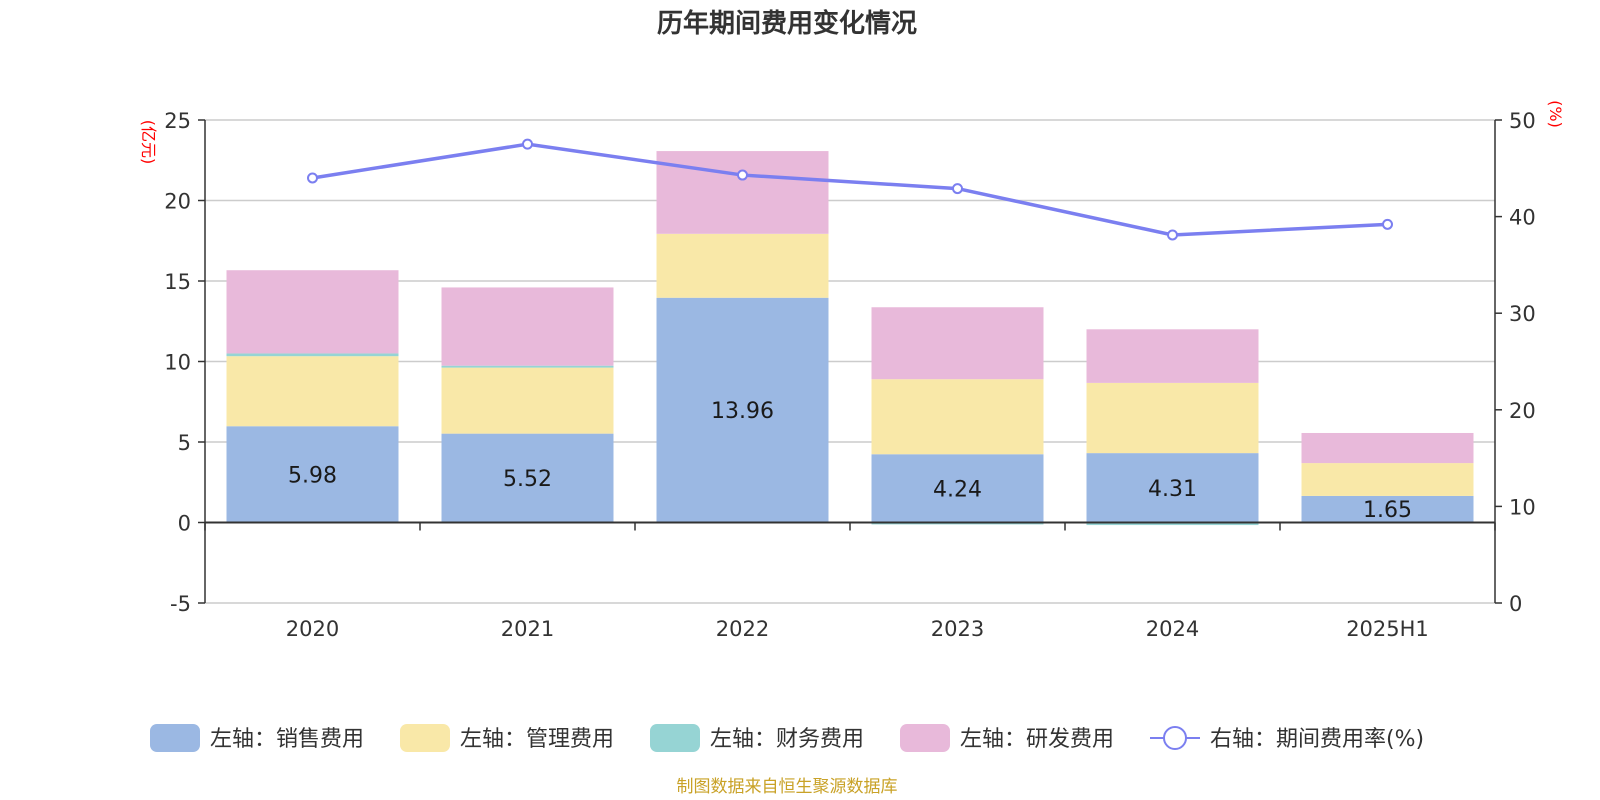  Describe the element at coordinates (180, 604) in the screenshot. I see `left-axis-tick-label: -5` at that location.